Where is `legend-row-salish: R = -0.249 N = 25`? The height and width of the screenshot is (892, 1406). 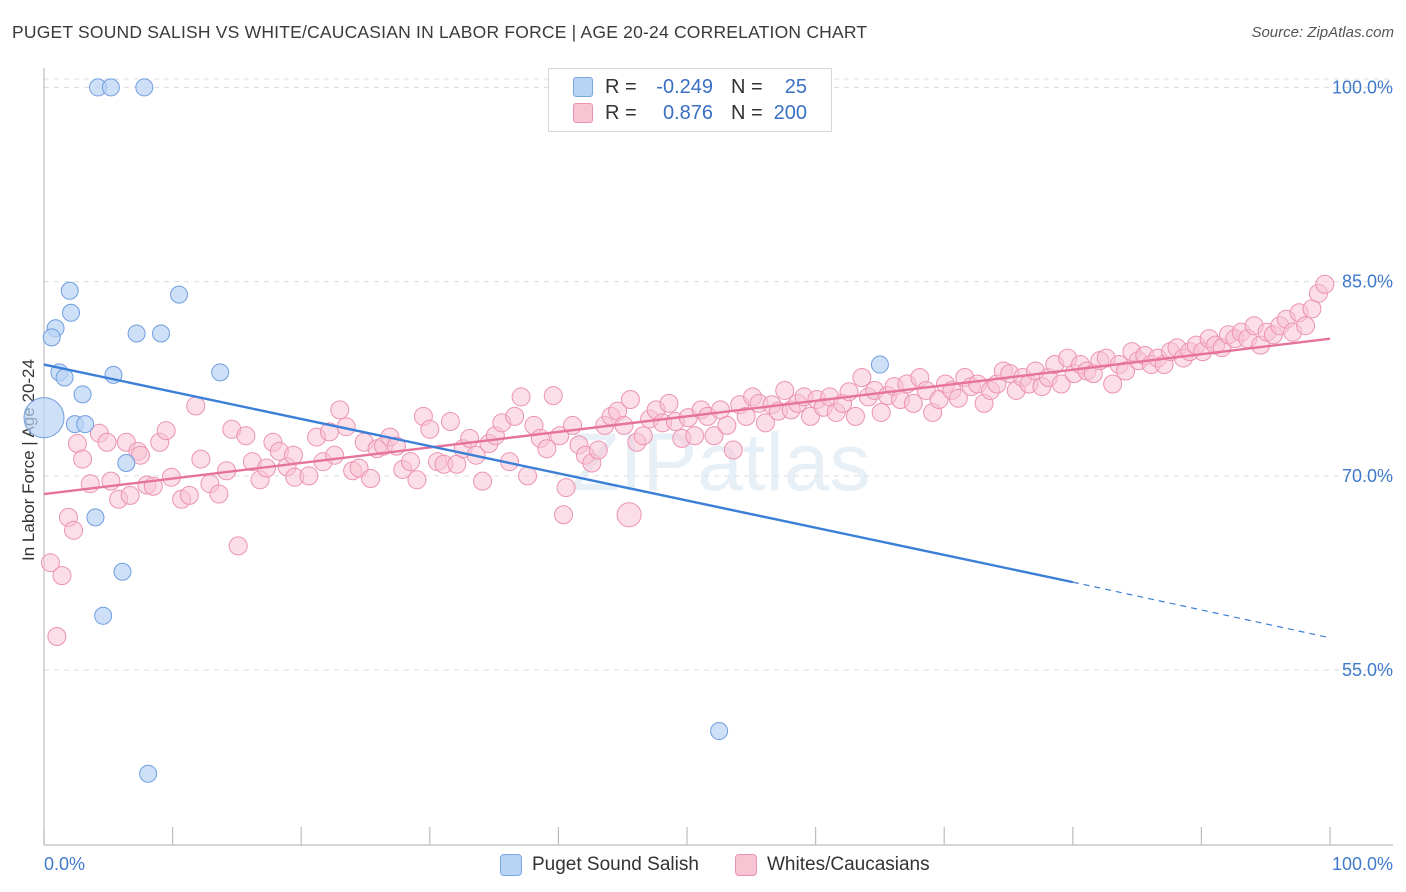
legend-row-salish: R = -0.249 N = 25 is located at coordinates (690, 87).